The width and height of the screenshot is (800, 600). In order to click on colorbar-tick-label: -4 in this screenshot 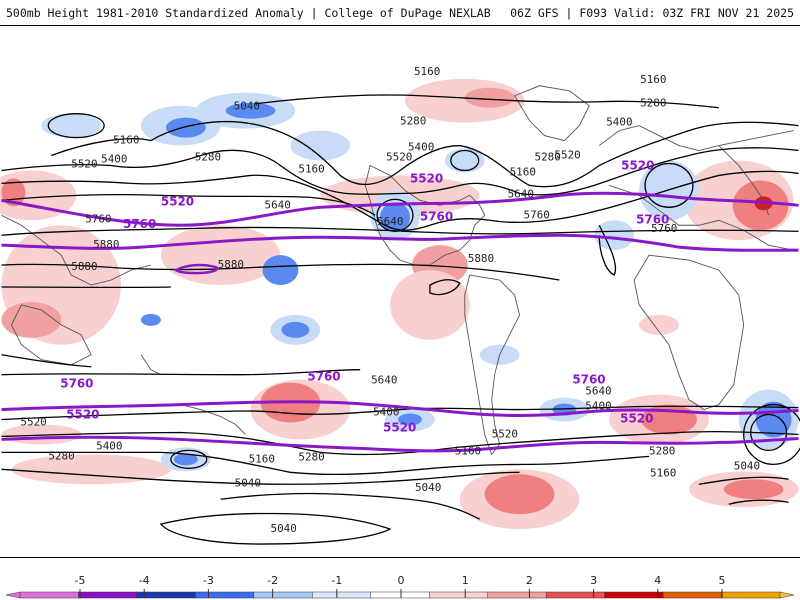, I will do `click(144, 580)`.